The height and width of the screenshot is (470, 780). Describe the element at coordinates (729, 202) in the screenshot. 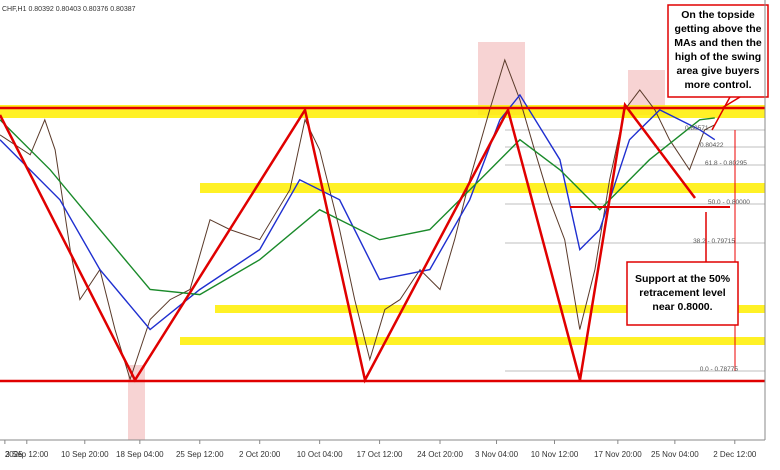

I see `fib-label: 50.0 - 0.80000` at that location.